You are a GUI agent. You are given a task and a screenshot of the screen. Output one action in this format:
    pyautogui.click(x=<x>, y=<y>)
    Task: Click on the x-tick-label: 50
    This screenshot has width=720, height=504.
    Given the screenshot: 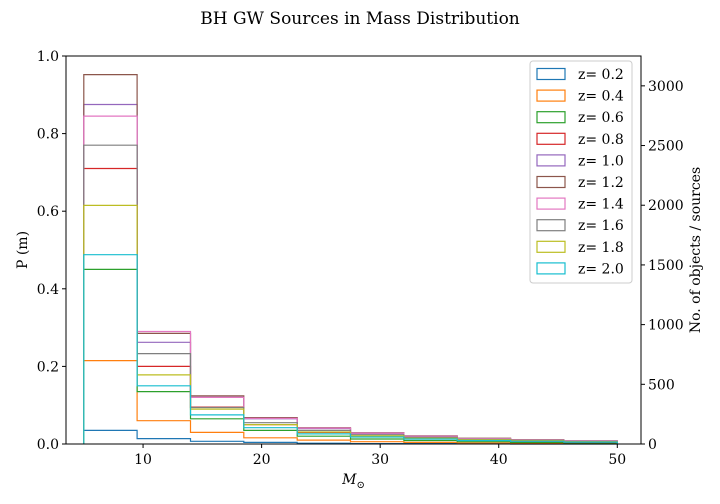 What is the action you would take?
    pyautogui.click(x=617, y=460)
    